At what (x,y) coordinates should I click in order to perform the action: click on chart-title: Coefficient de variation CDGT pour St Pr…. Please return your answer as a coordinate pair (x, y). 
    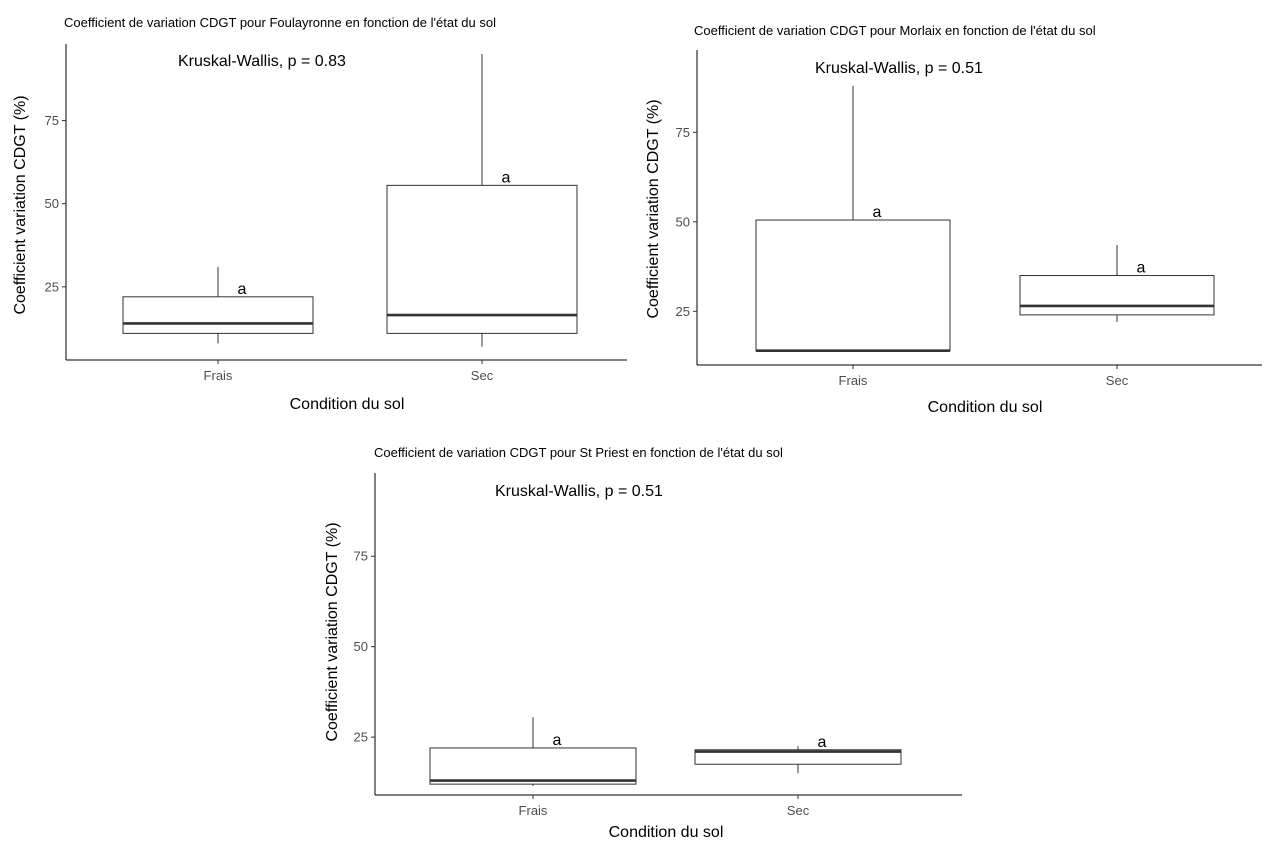
    Looking at the image, I should click on (578, 452).